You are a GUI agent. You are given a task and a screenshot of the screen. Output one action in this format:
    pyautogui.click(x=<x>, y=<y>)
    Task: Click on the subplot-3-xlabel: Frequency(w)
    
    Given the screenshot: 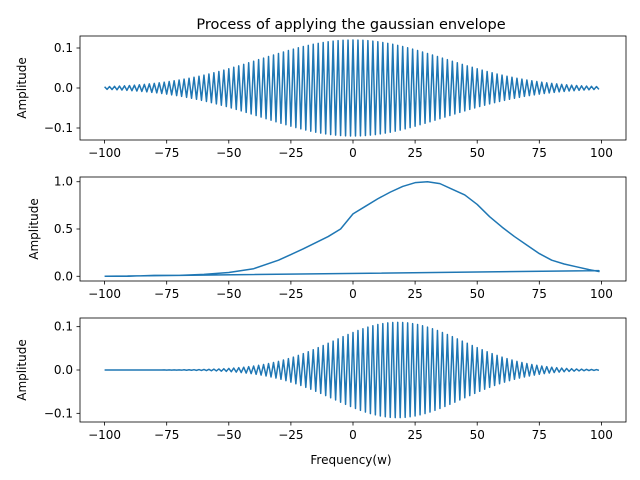 What is the action you would take?
    pyautogui.click(x=350, y=460)
    